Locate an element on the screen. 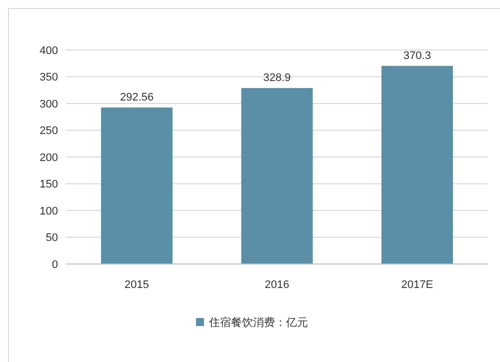  legend-label: 住宿餐饮消费：亿元 is located at coordinates (258, 322).